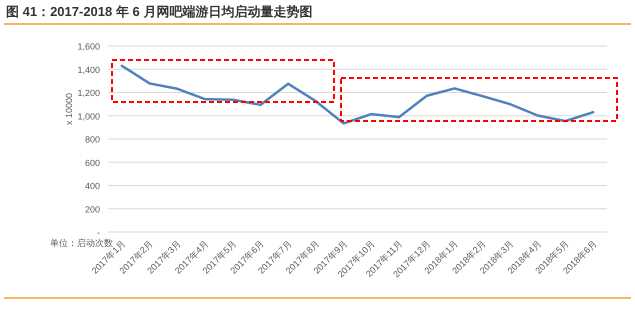  Describe the element at coordinates (92, 139) in the screenshot. I see `y-tick-label: 800` at that location.